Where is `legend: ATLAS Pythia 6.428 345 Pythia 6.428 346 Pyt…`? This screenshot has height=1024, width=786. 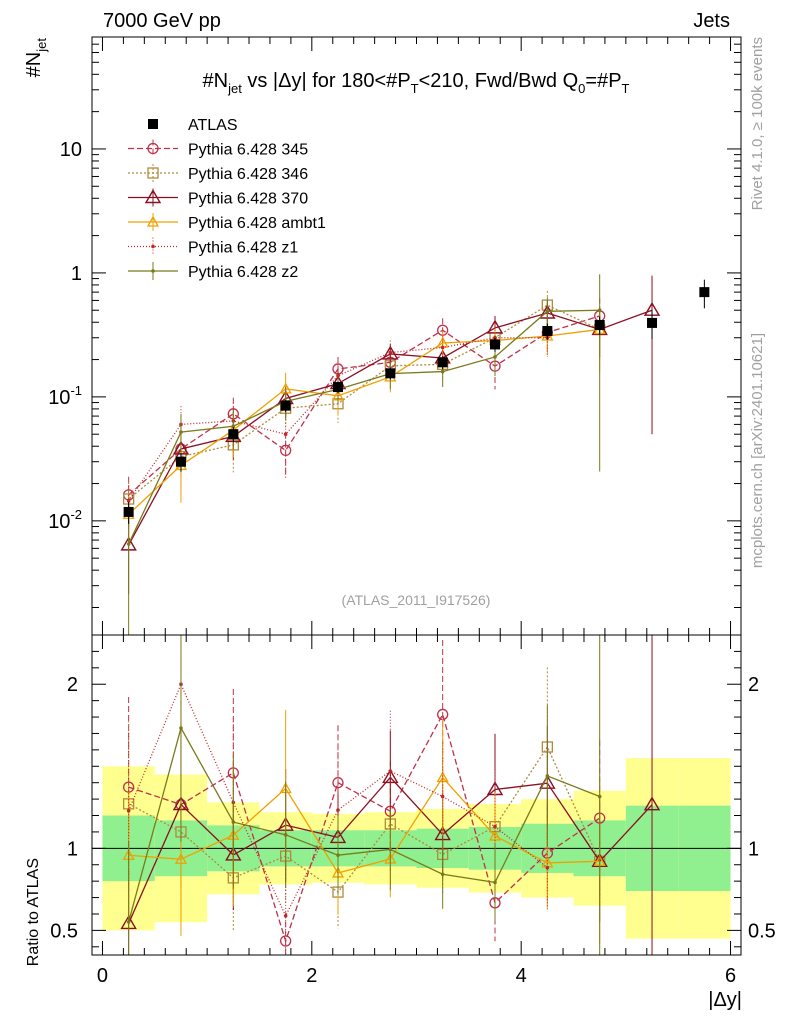 legend: ATLAS Pythia 6.428 345 Pythia 6.428 346 Pyt… is located at coordinates (227, 199).